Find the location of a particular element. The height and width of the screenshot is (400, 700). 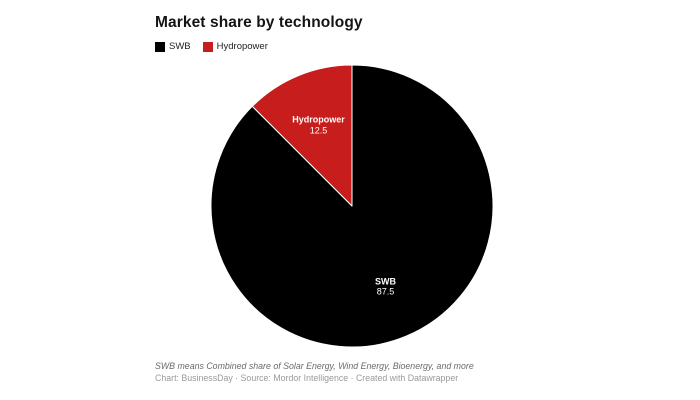

pie-slice-hydropower is located at coordinates (302, 135).